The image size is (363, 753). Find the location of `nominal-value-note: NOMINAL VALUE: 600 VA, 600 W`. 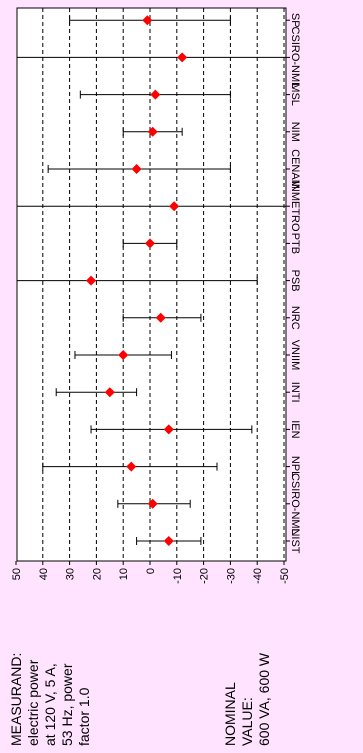

nominal-value-note: NOMINAL VALUE: 600 VA, 600 W is located at coordinates (247, 699).